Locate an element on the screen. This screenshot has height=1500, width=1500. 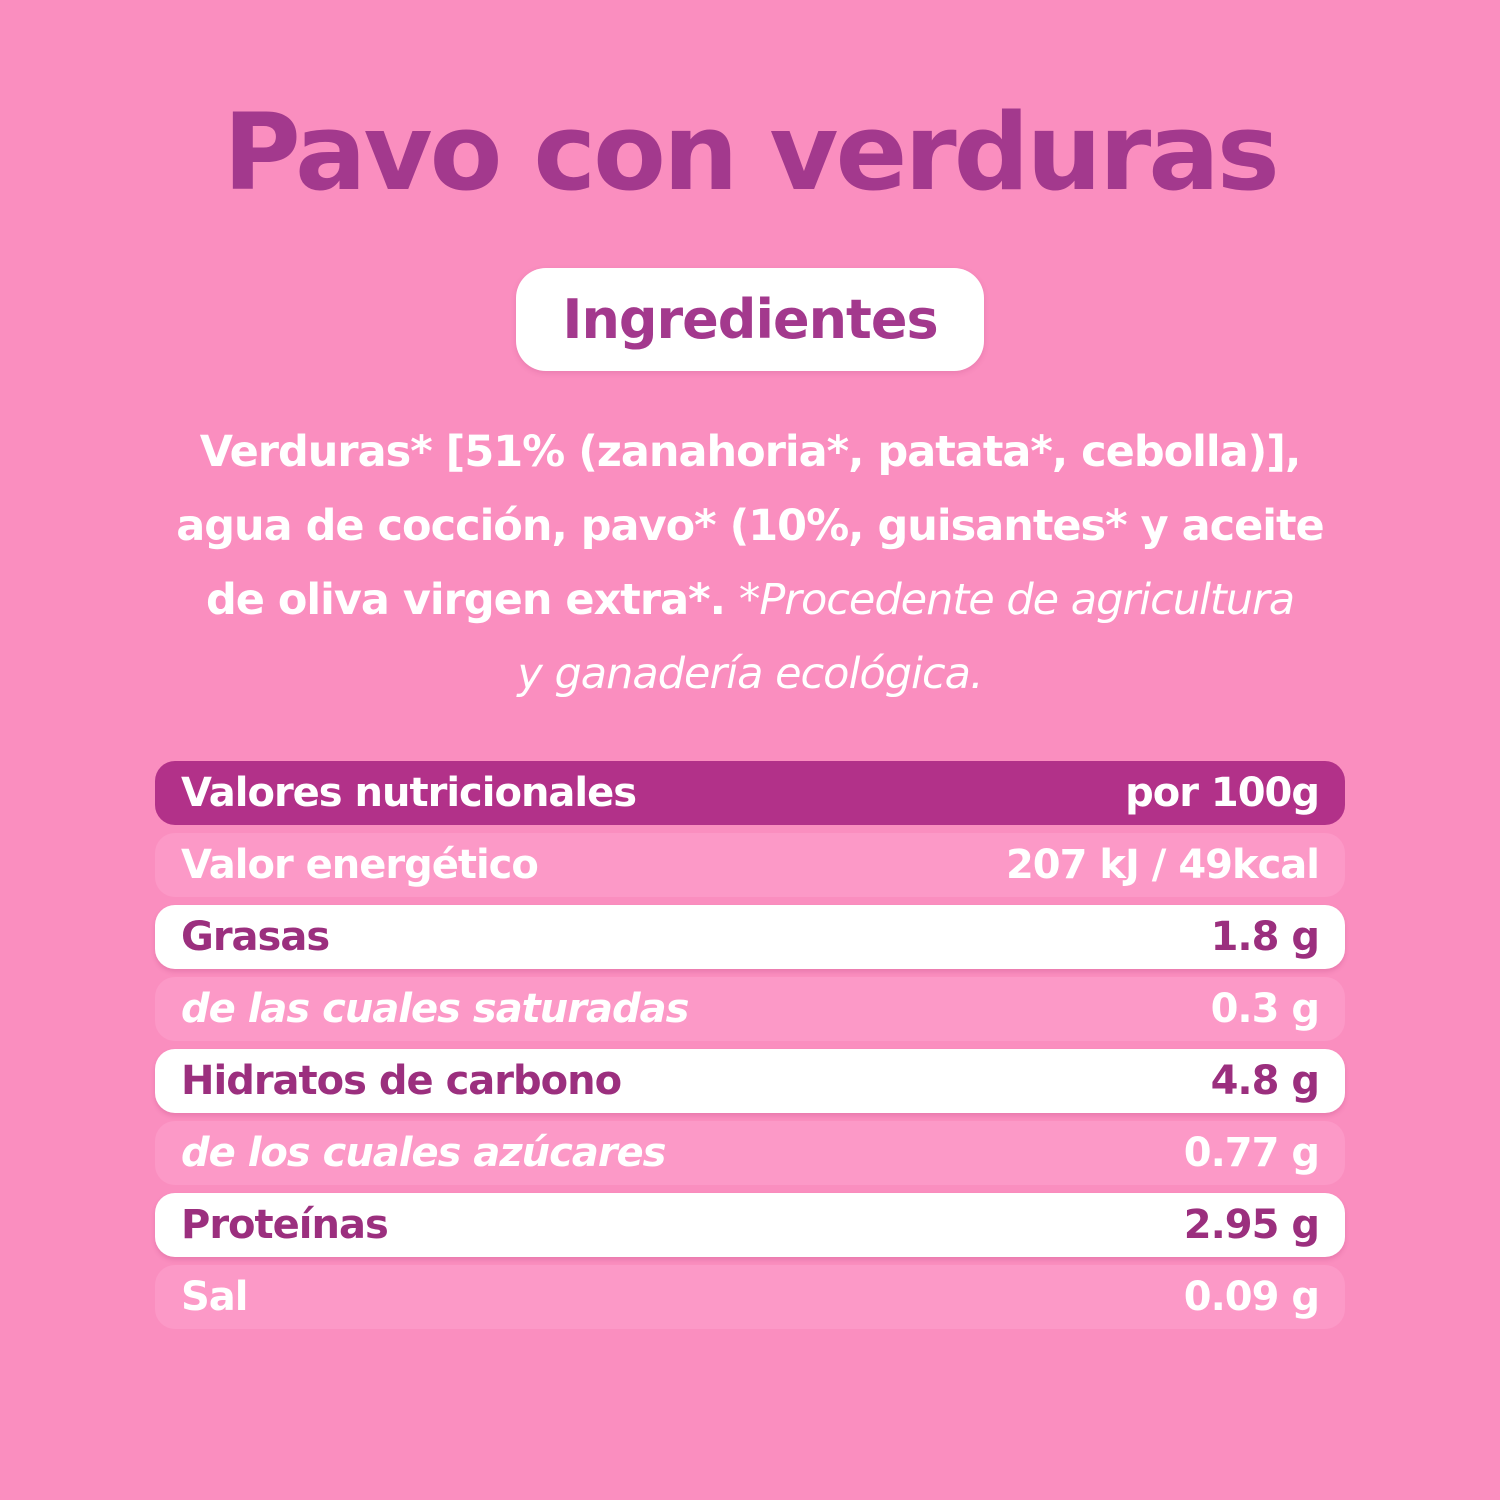
row-label: Proteínas is located at coordinates (285, 1225).